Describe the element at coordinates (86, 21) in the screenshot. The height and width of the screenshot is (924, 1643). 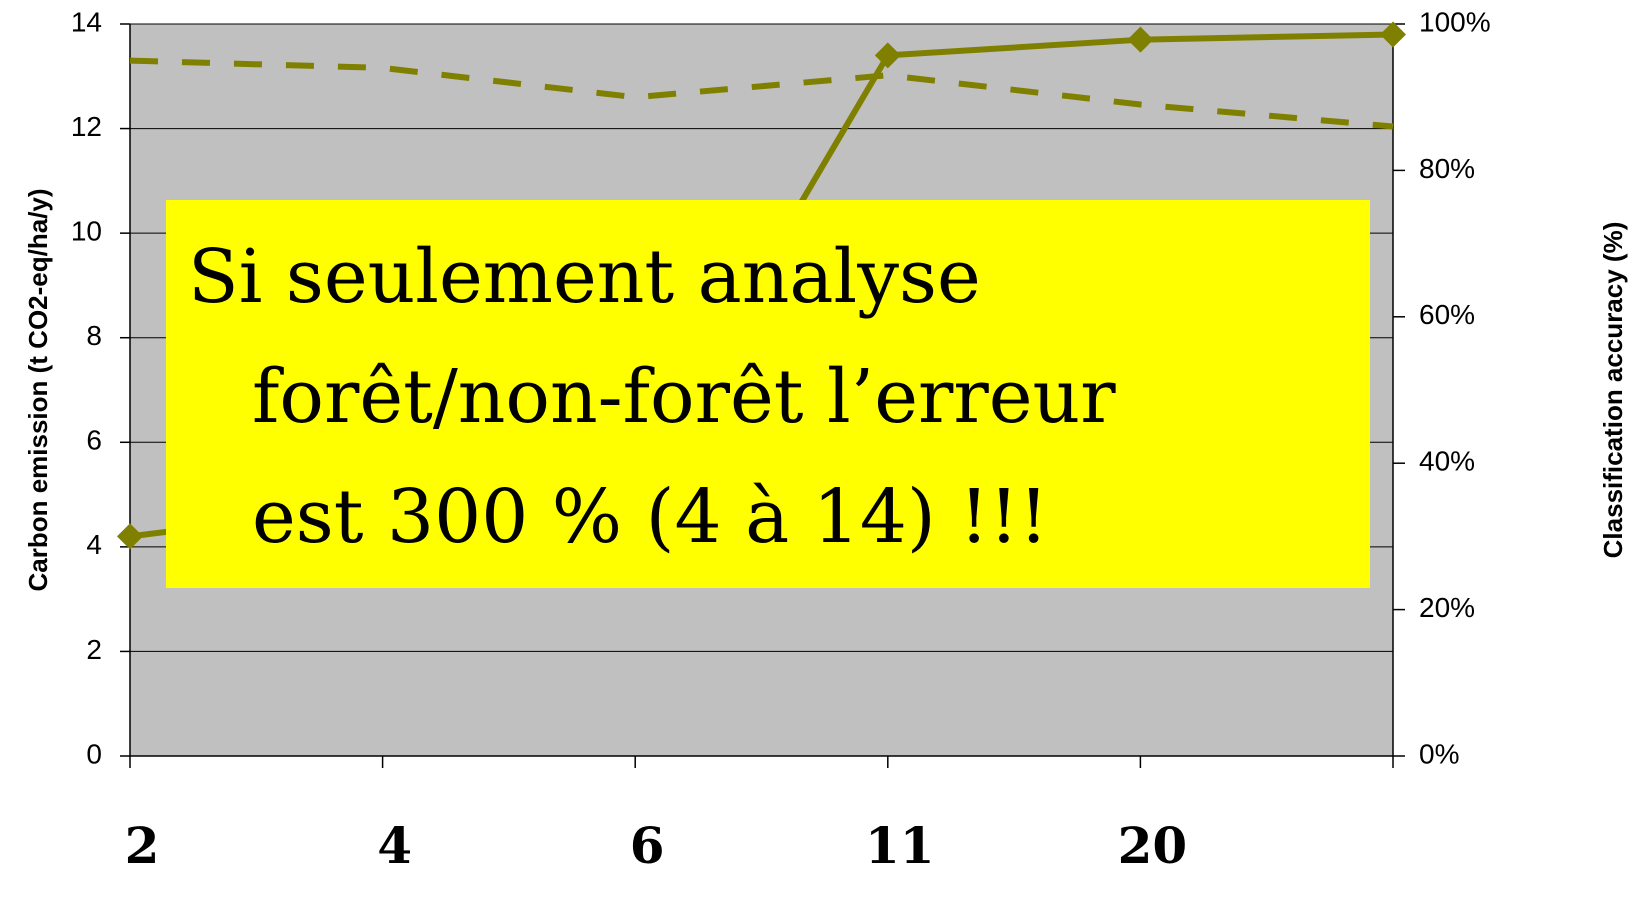
I see `y-tick-label: 14` at that location.